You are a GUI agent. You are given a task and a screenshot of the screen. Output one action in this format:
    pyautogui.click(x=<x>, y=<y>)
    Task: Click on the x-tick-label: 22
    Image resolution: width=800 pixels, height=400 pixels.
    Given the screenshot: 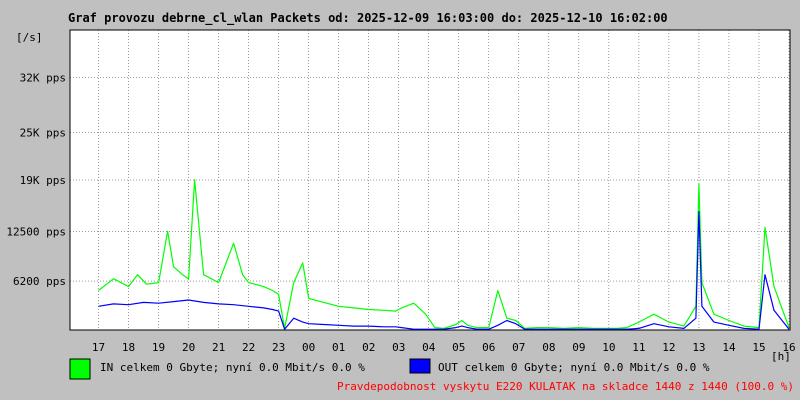 What is the action you would take?
    pyautogui.click(x=248, y=347)
    